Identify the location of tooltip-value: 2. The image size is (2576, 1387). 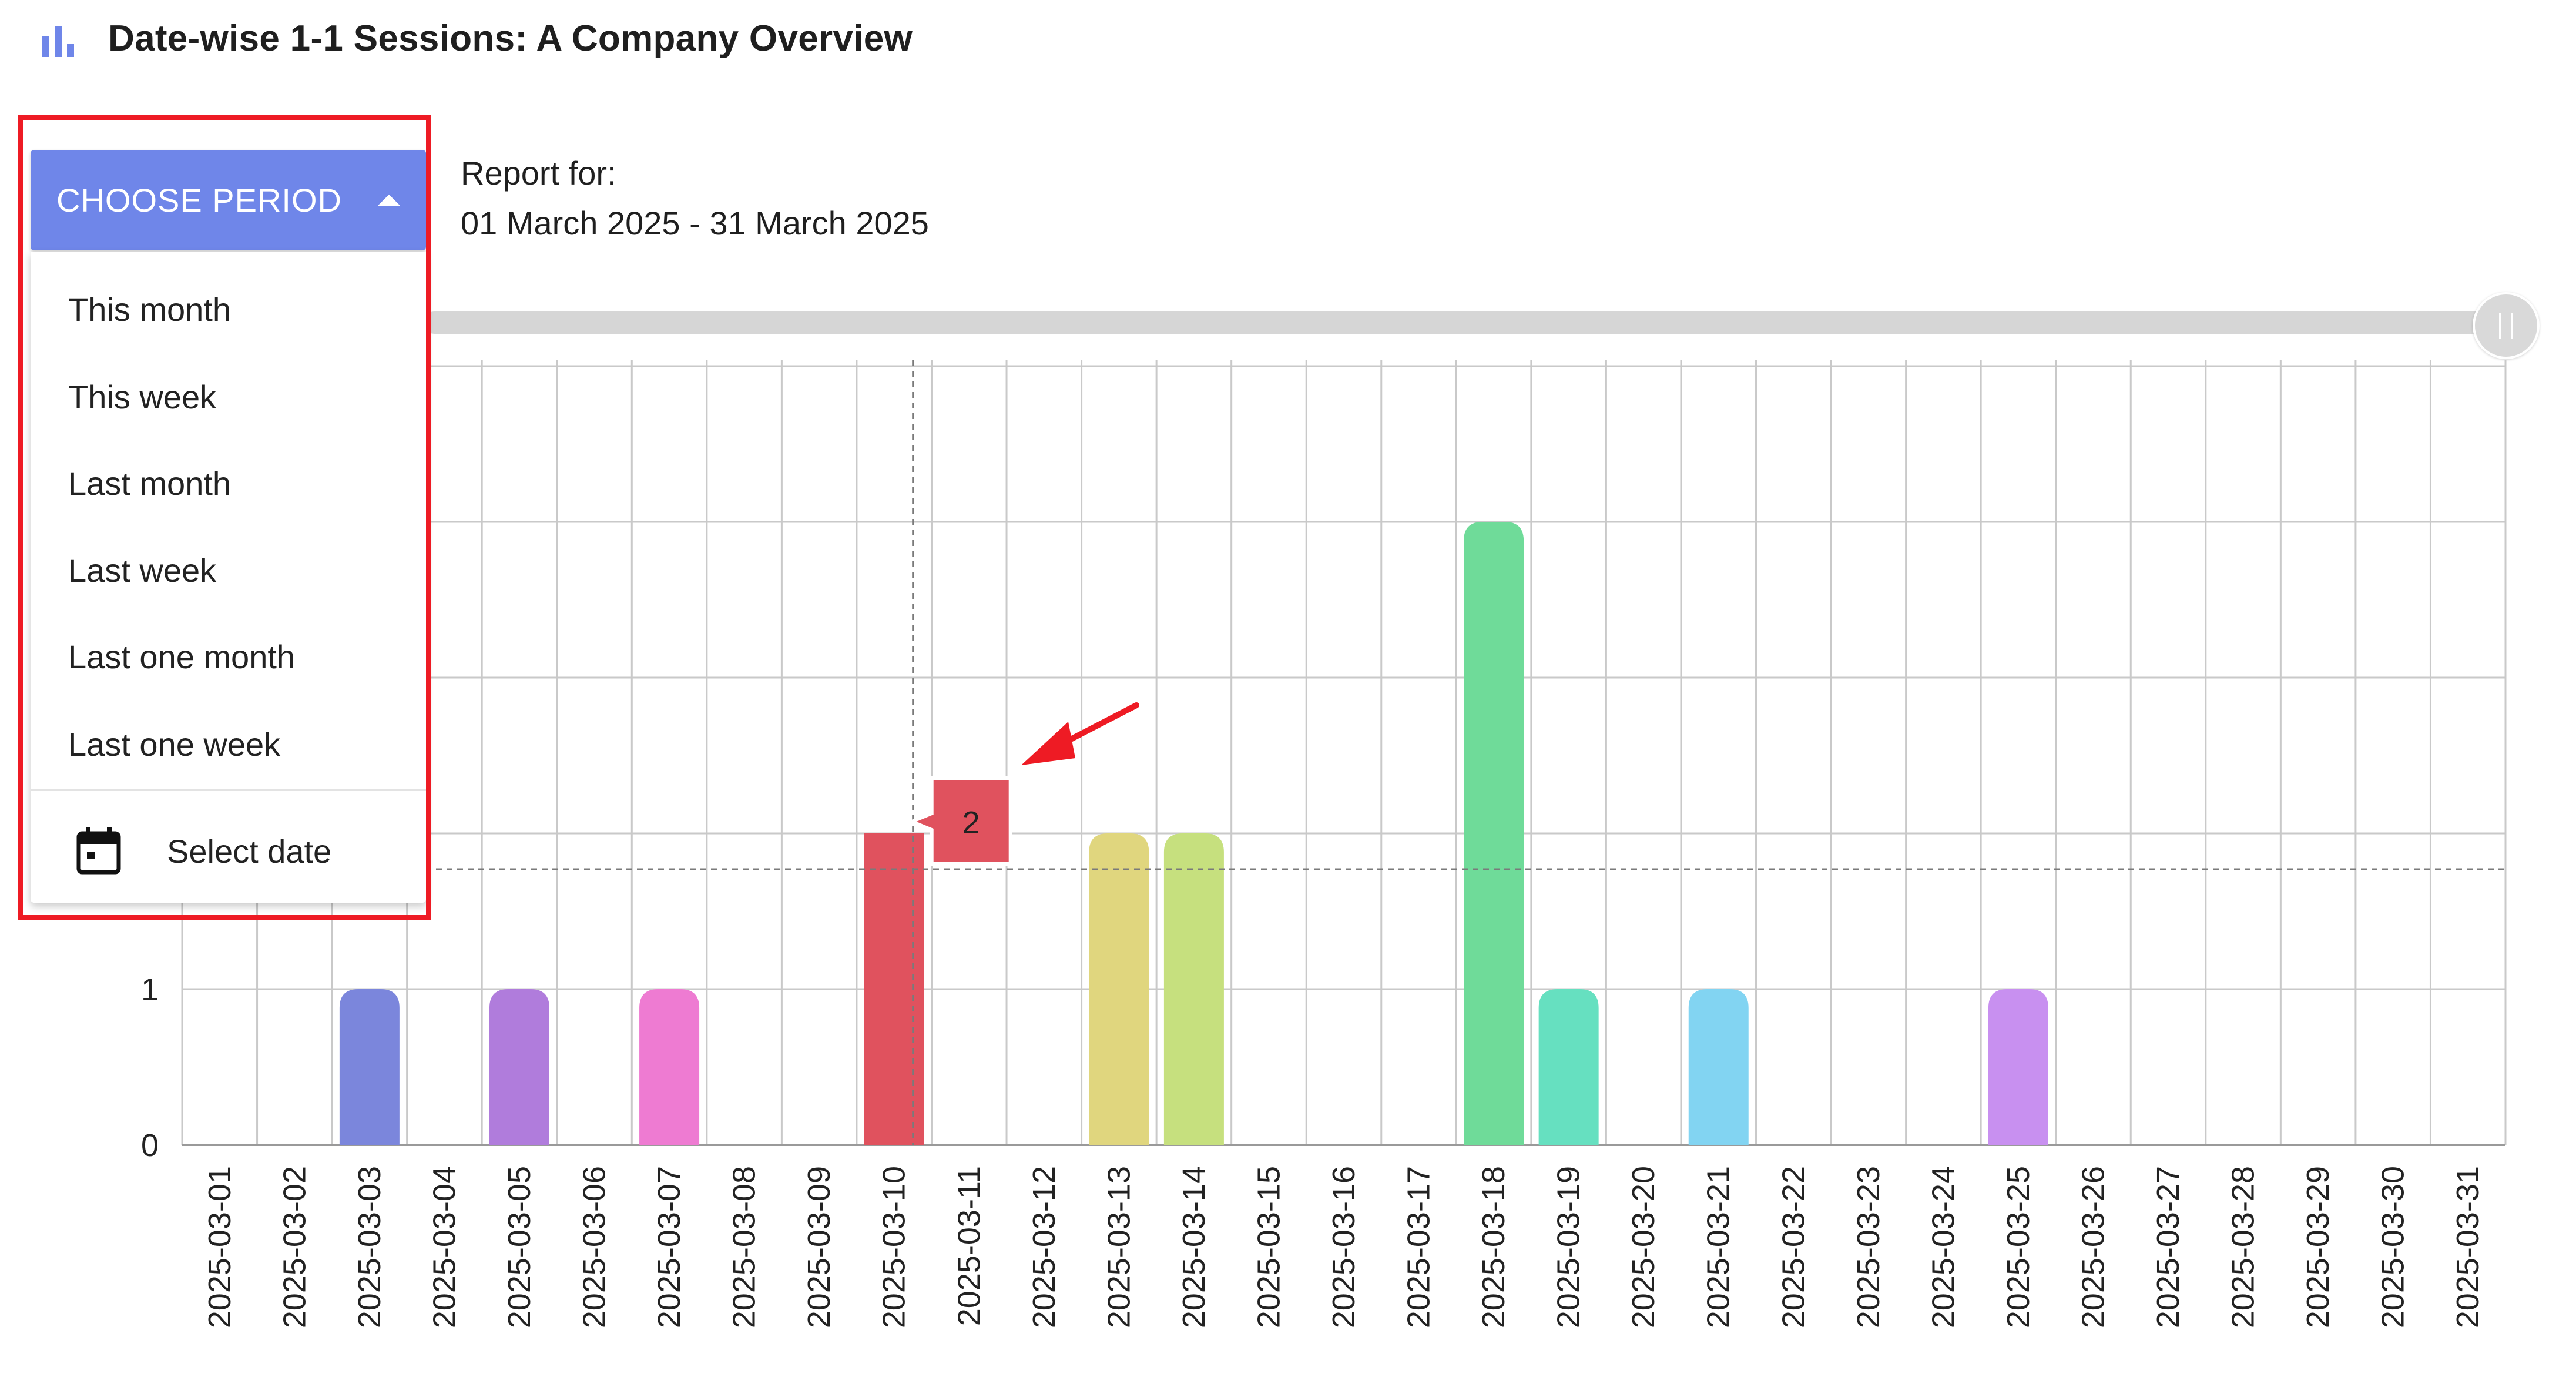
(971, 822).